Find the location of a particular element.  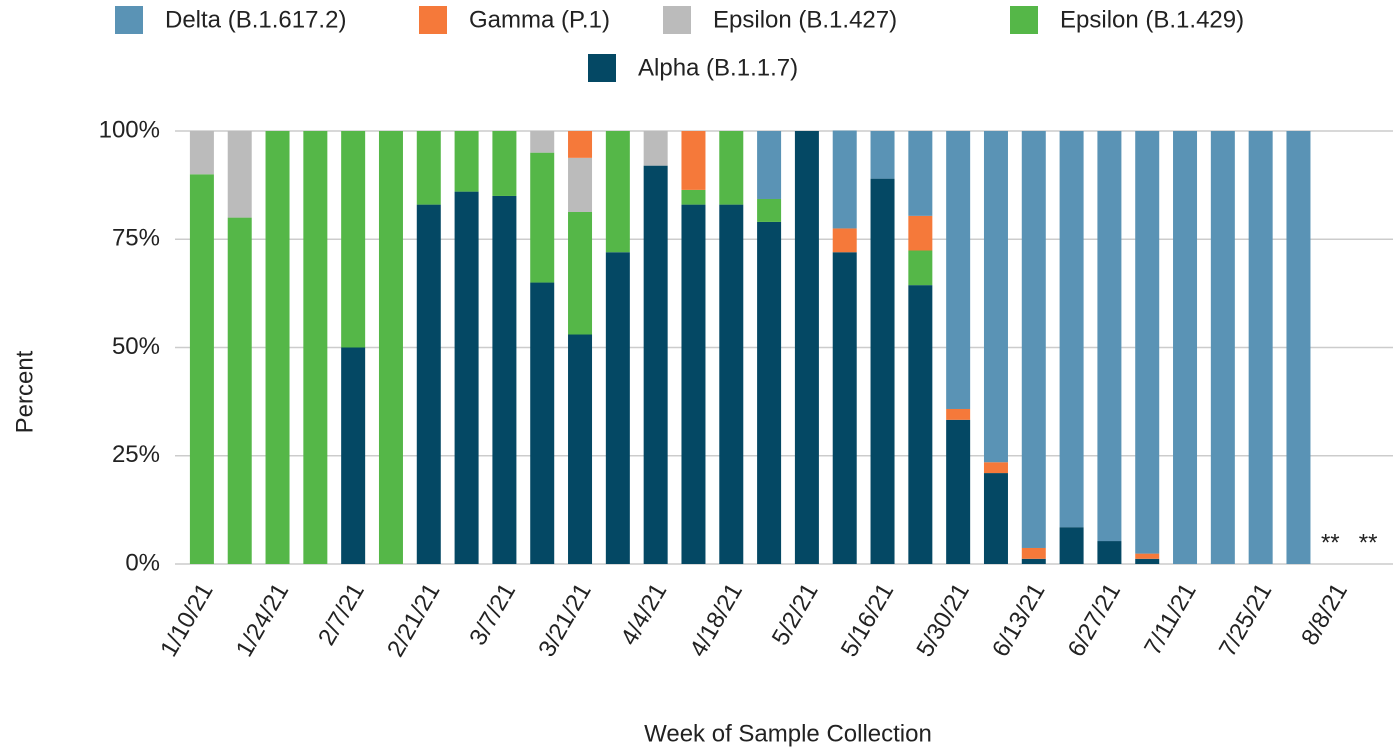

legend-label: Gamma (P.1) is located at coordinates (539, 19).